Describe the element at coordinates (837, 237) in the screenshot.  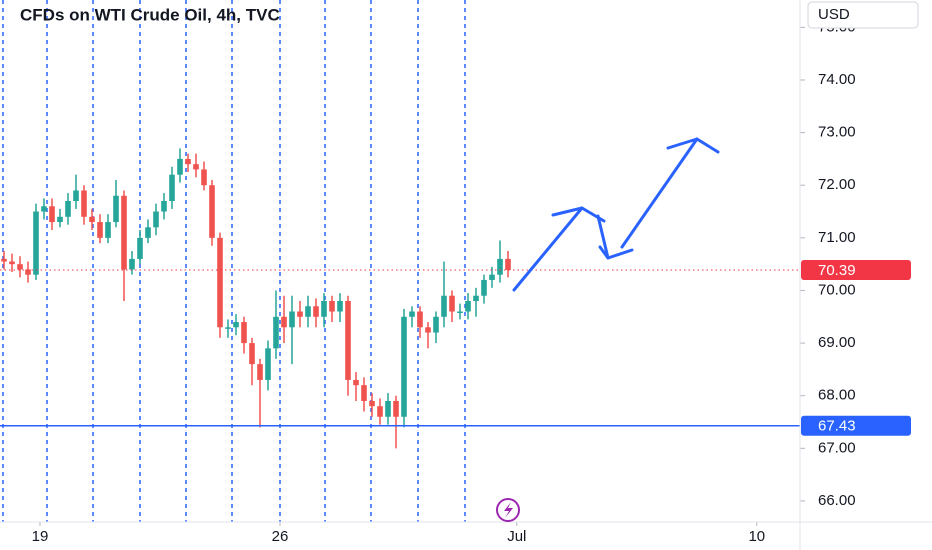
I see `y-tick-label: 71.00` at that location.